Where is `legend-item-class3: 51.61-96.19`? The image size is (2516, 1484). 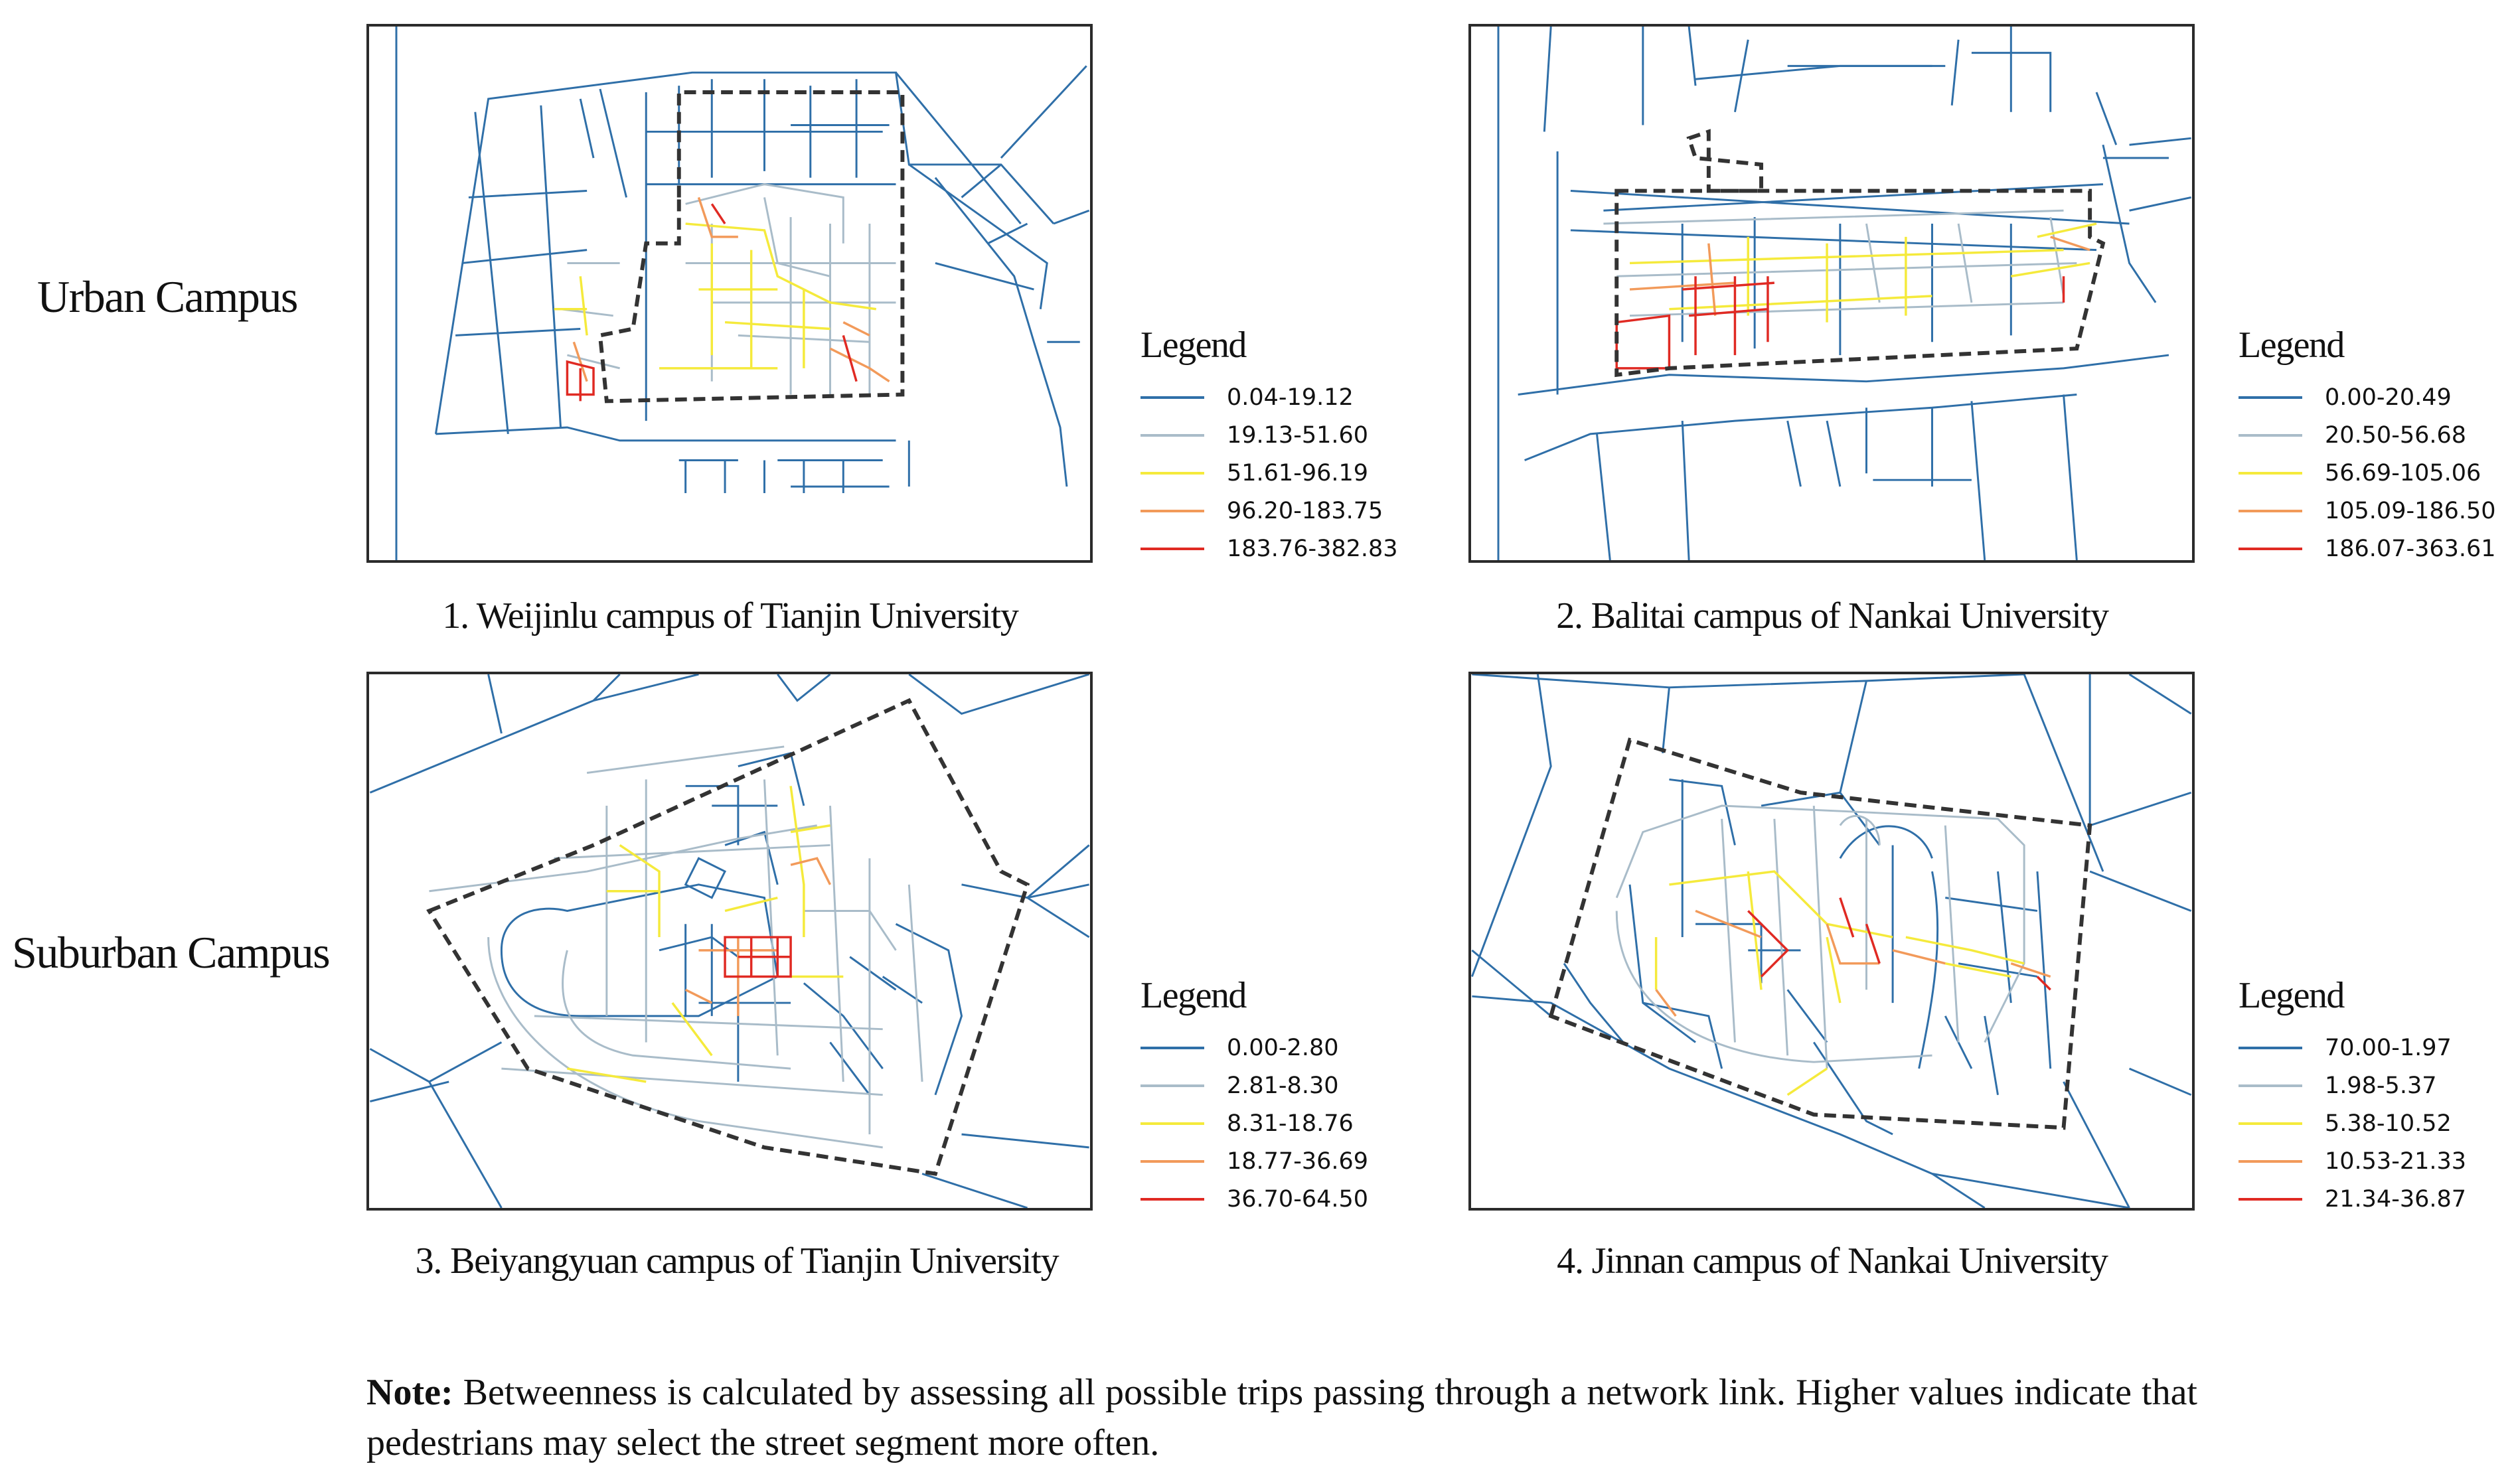
legend-item-class3: 51.61-96.19 is located at coordinates (1269, 473).